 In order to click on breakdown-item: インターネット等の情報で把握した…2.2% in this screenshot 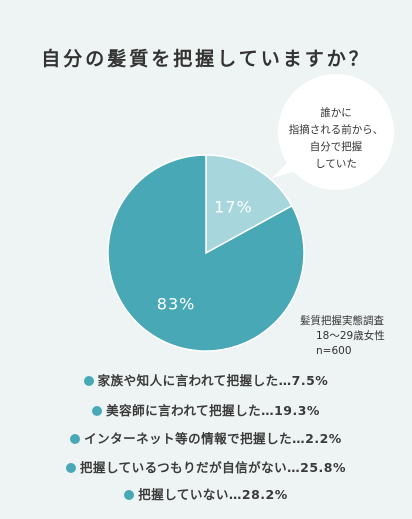, I will do `click(206, 437)`.